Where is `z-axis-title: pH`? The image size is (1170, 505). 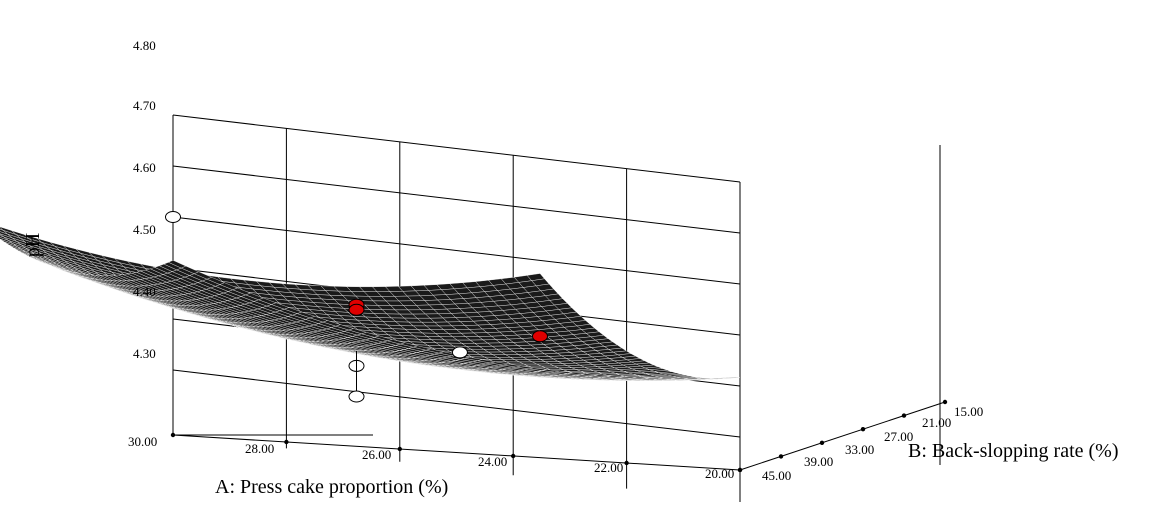 z-axis-title: pH is located at coordinates (33, 245).